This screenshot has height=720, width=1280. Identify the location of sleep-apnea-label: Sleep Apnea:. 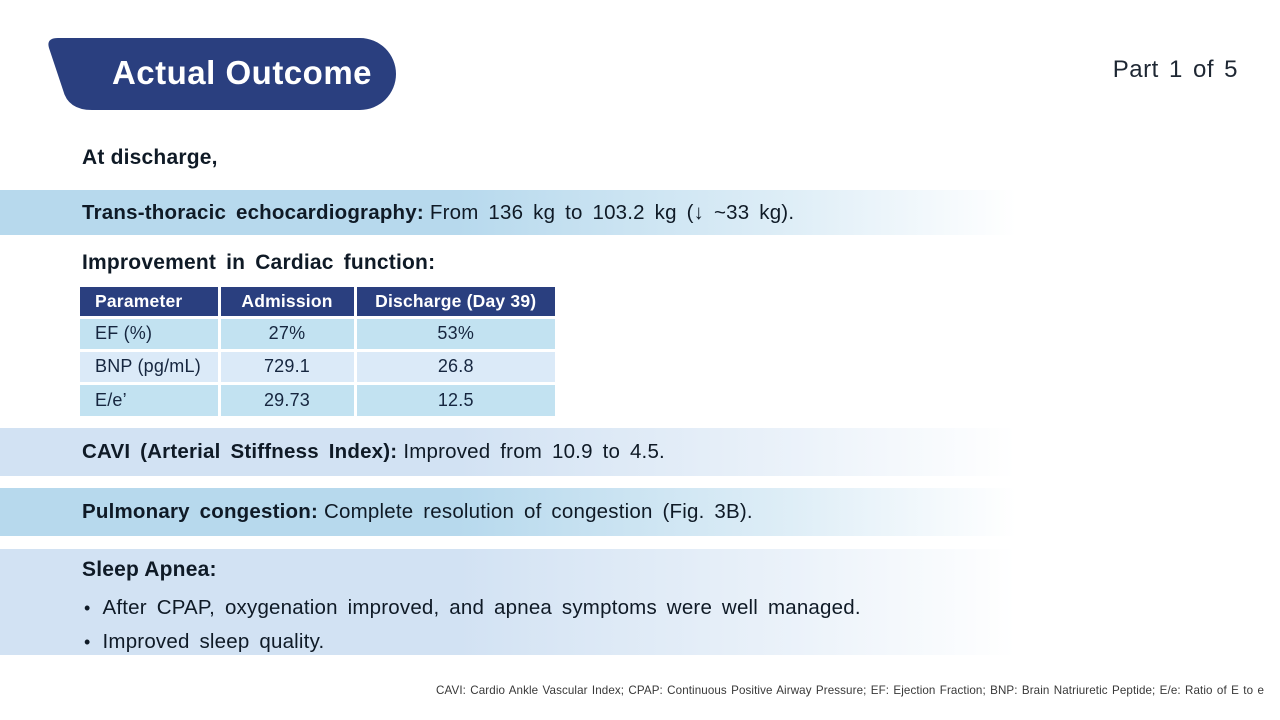
(149, 569).